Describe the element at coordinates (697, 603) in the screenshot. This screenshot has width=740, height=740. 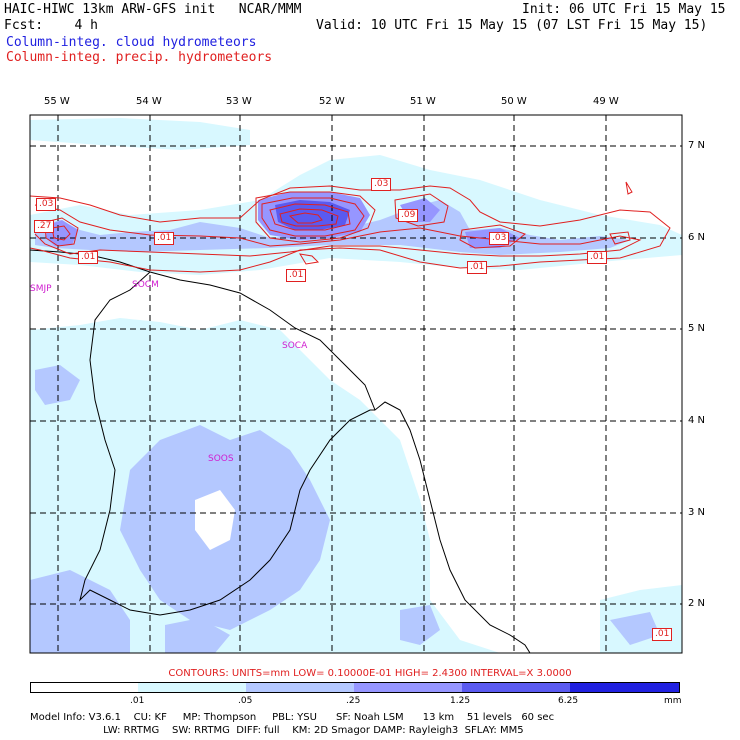
I see `lat-label: 2 N` at that location.